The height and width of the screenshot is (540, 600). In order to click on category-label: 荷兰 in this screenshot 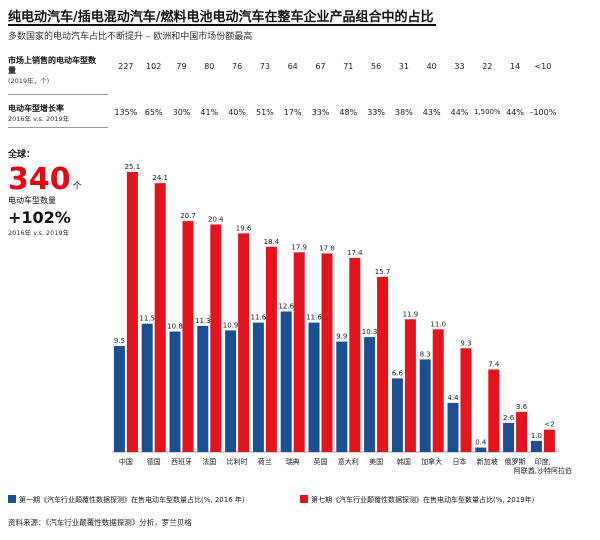, I will do `click(265, 461)`.